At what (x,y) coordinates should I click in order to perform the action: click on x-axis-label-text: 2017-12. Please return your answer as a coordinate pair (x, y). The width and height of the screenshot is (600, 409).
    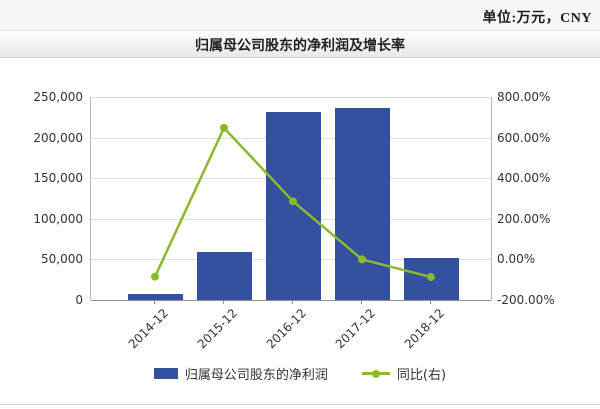
    Looking at the image, I should click on (355, 329).